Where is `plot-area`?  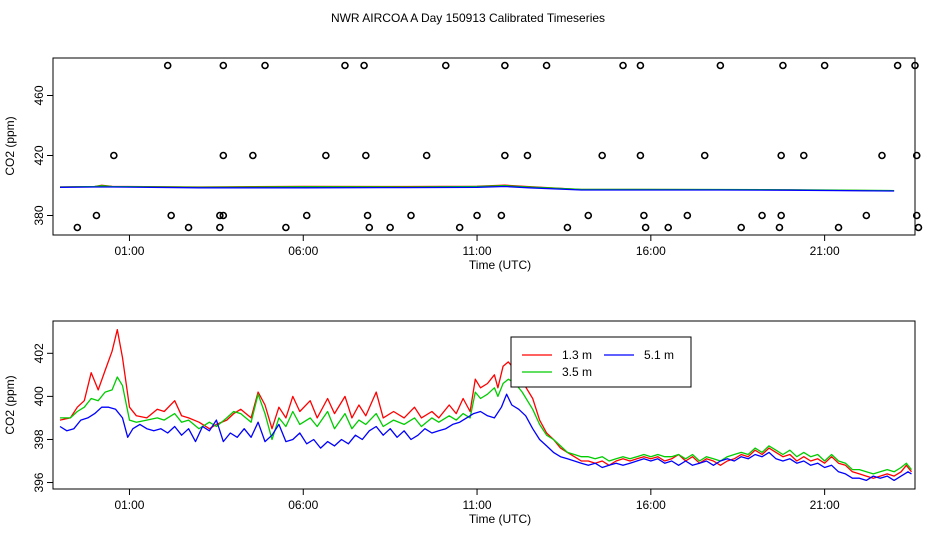 plot-area is located at coordinates (477, 188).